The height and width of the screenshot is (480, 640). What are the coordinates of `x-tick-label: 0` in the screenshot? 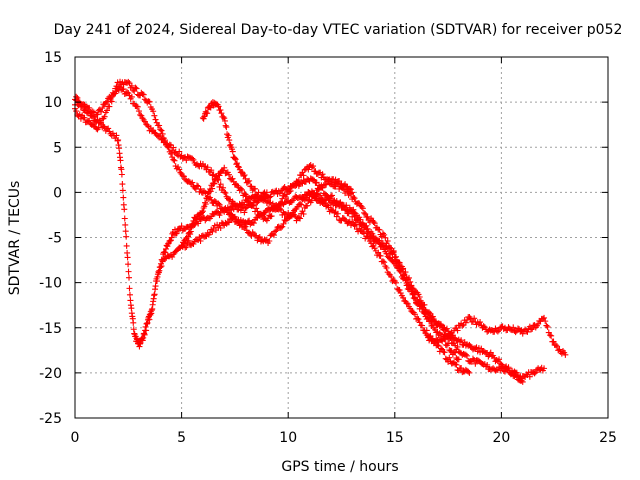 It's located at (75, 438).